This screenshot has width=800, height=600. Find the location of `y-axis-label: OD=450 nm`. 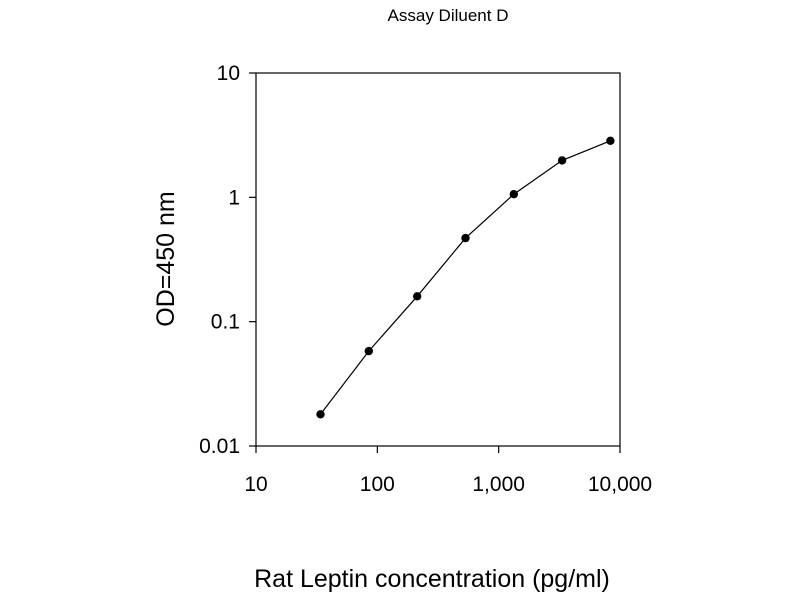

y-axis-label: OD=450 nm is located at coordinates (166, 259).